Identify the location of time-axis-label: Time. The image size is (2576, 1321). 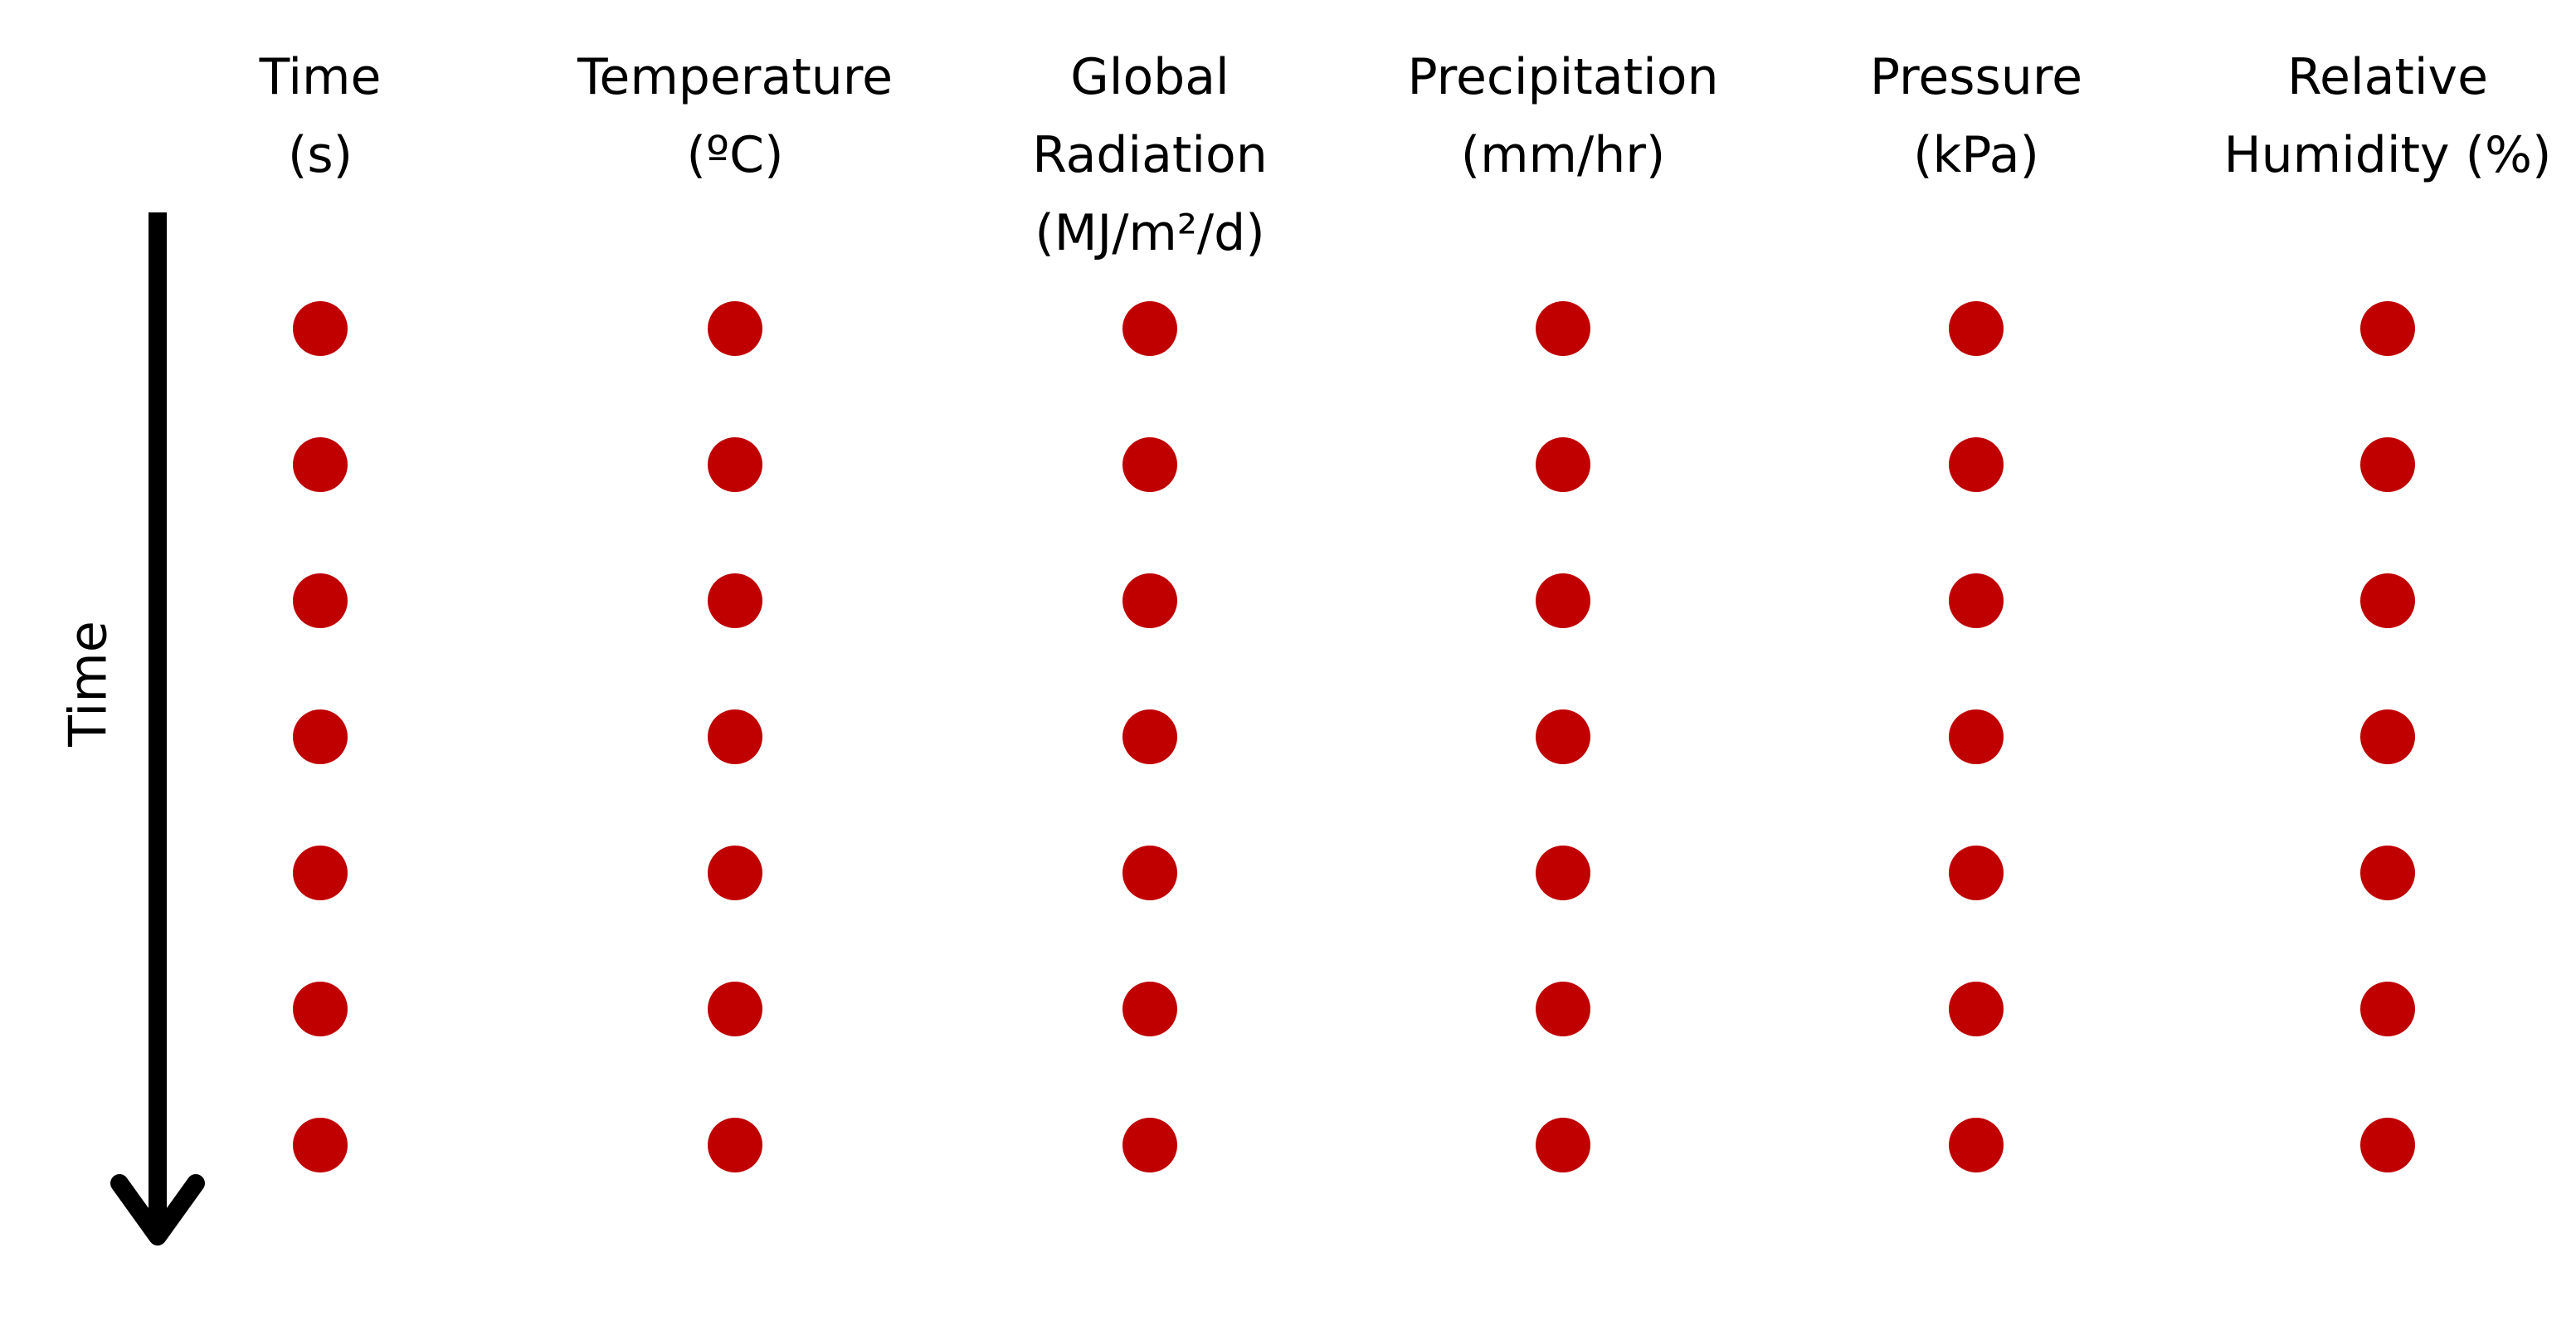
(88, 684).